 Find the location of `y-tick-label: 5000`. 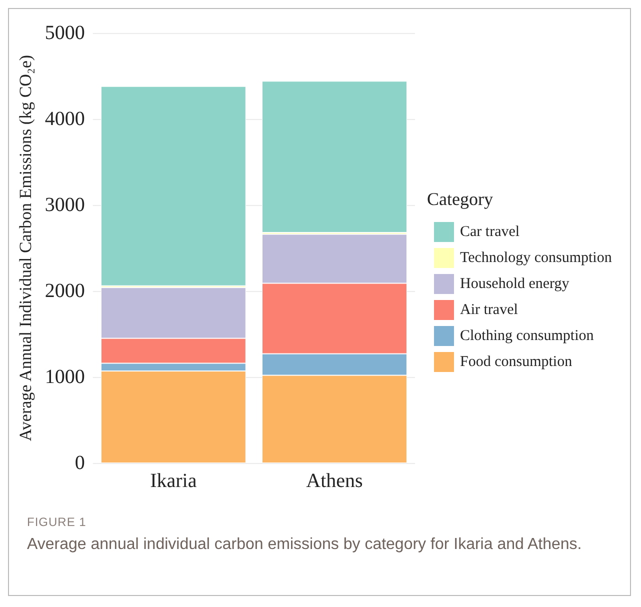

y-tick-label: 5000 is located at coordinates (64, 33).